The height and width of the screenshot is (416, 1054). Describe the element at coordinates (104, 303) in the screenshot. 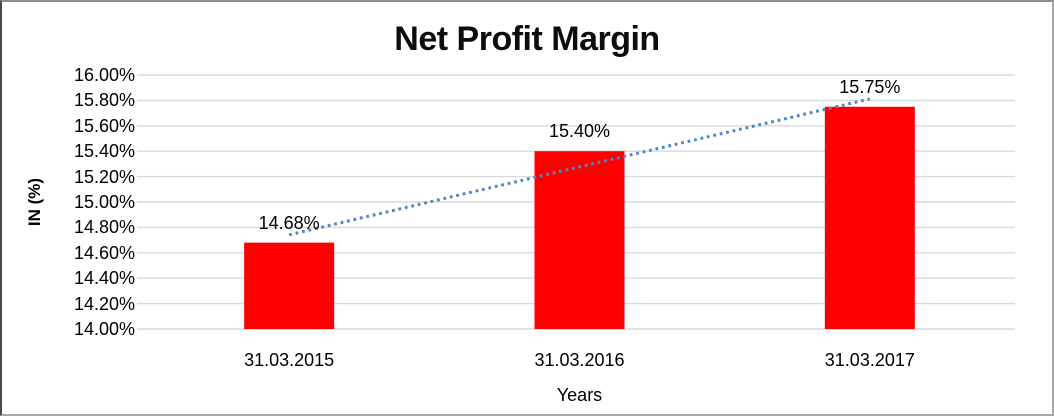

I see `y-tick-label: 14.20%` at that location.